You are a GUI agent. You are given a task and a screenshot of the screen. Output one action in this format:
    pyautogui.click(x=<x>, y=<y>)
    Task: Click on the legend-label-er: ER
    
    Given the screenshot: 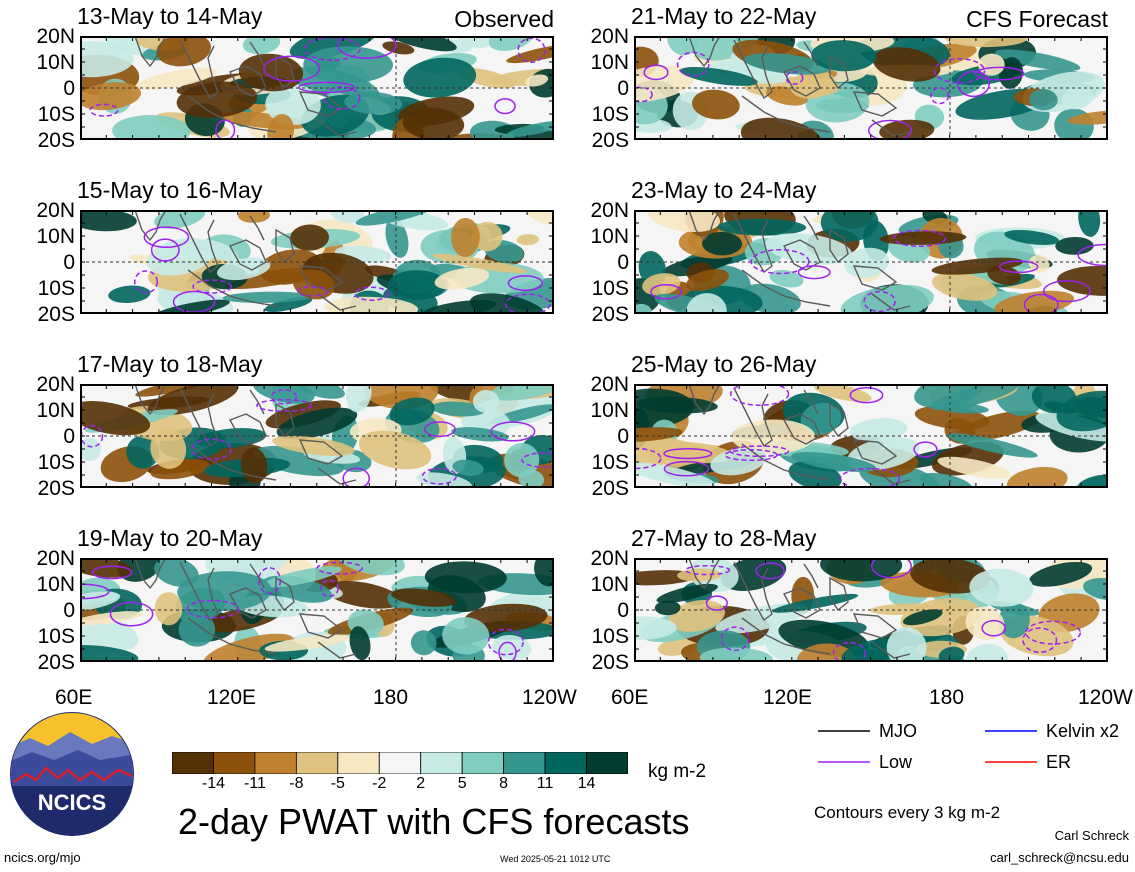 What is the action you would take?
    pyautogui.click(x=1059, y=762)
    